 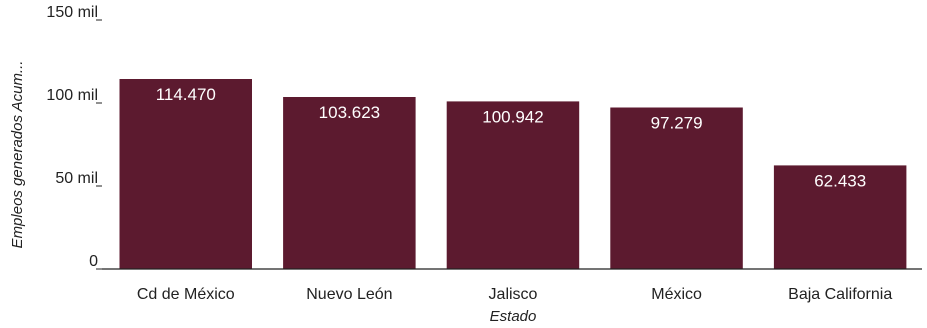 I want to click on y-axis-ticks: 0 50 mil 100 mil 150 mil, so click(x=74, y=137).